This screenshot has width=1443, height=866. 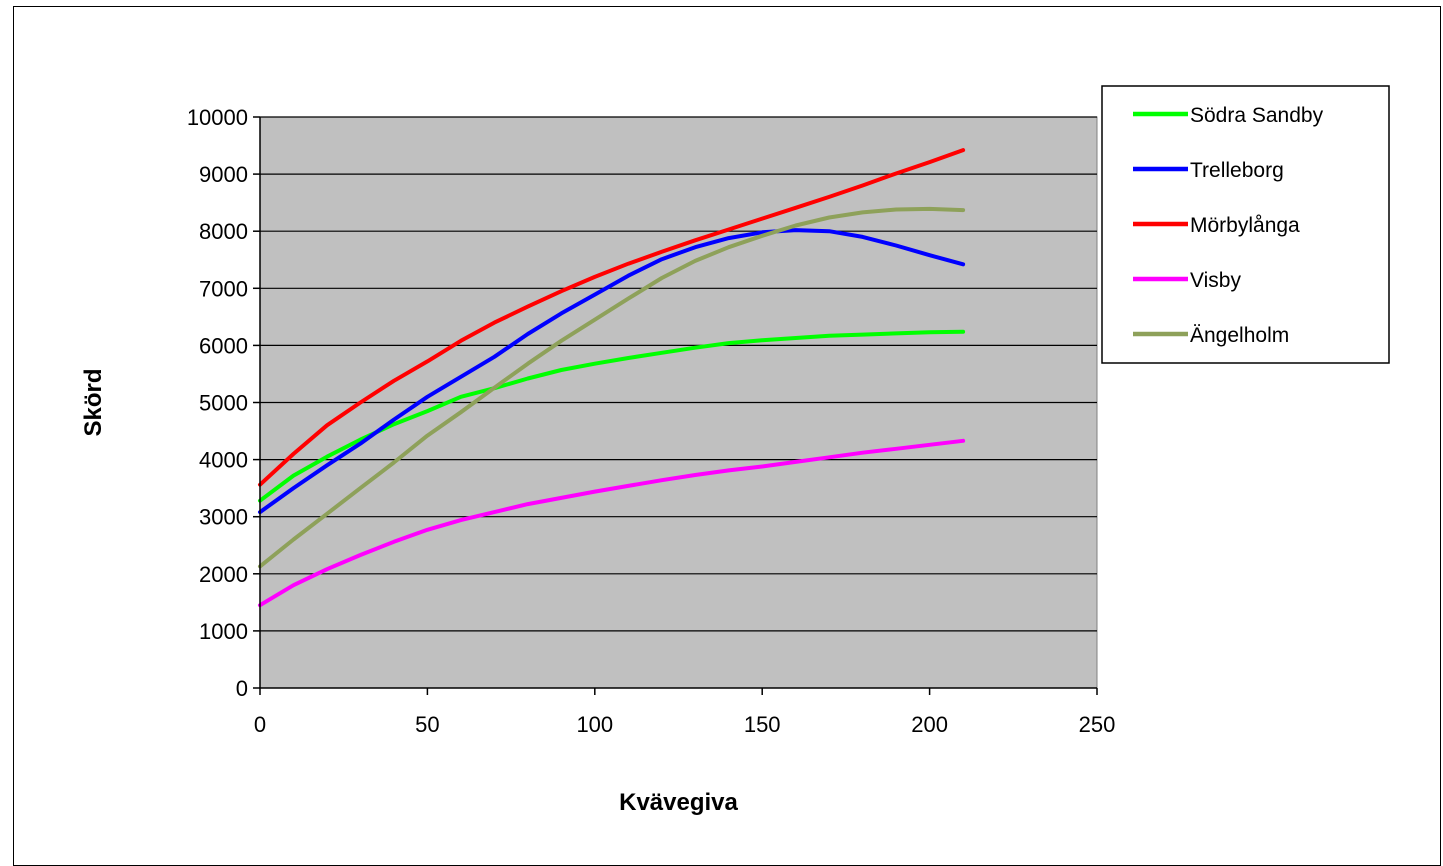 What do you see at coordinates (223, 345) in the screenshot?
I see `y-tick-label: 6000` at bounding box center [223, 345].